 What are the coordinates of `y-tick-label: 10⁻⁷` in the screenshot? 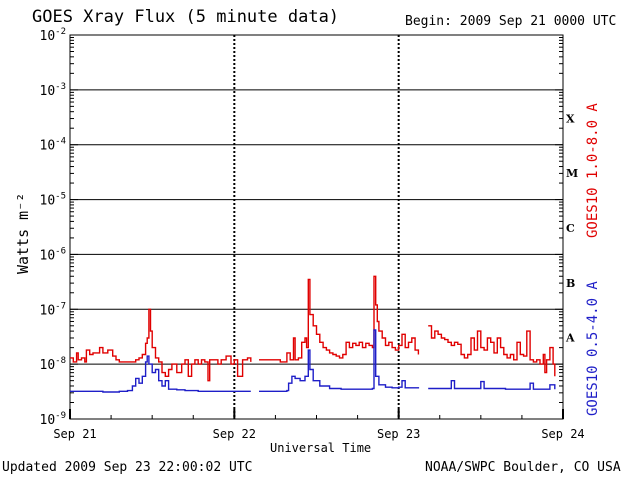 It's located at (53, 309).